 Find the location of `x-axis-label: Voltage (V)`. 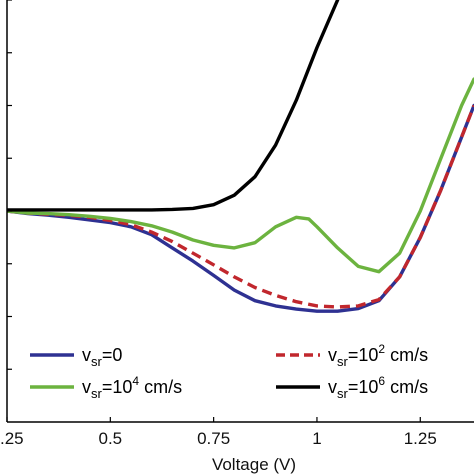

x-axis-label: Voltage (V) is located at coordinates (254, 464).